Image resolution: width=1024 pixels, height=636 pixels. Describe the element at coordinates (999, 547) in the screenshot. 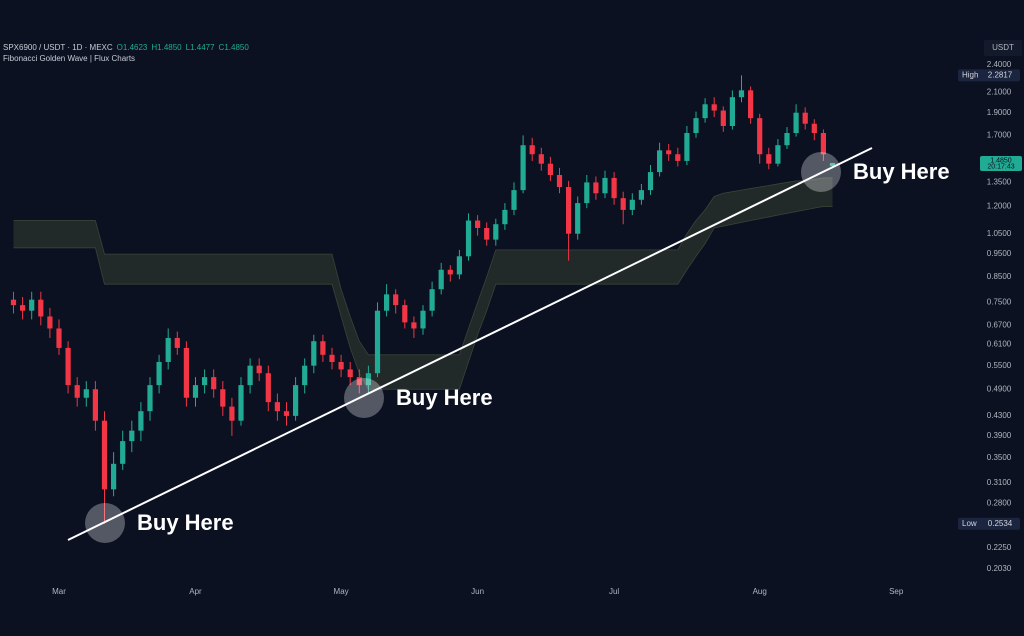

I see `y-tick-label: 0.2250` at that location.